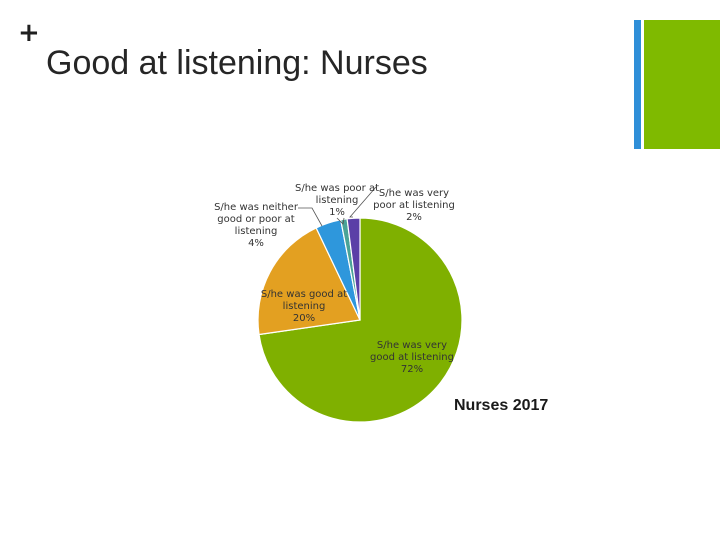 The image size is (720, 540). I want to click on slice-label: S/he was very poor at listening 2%, so click(414, 205).